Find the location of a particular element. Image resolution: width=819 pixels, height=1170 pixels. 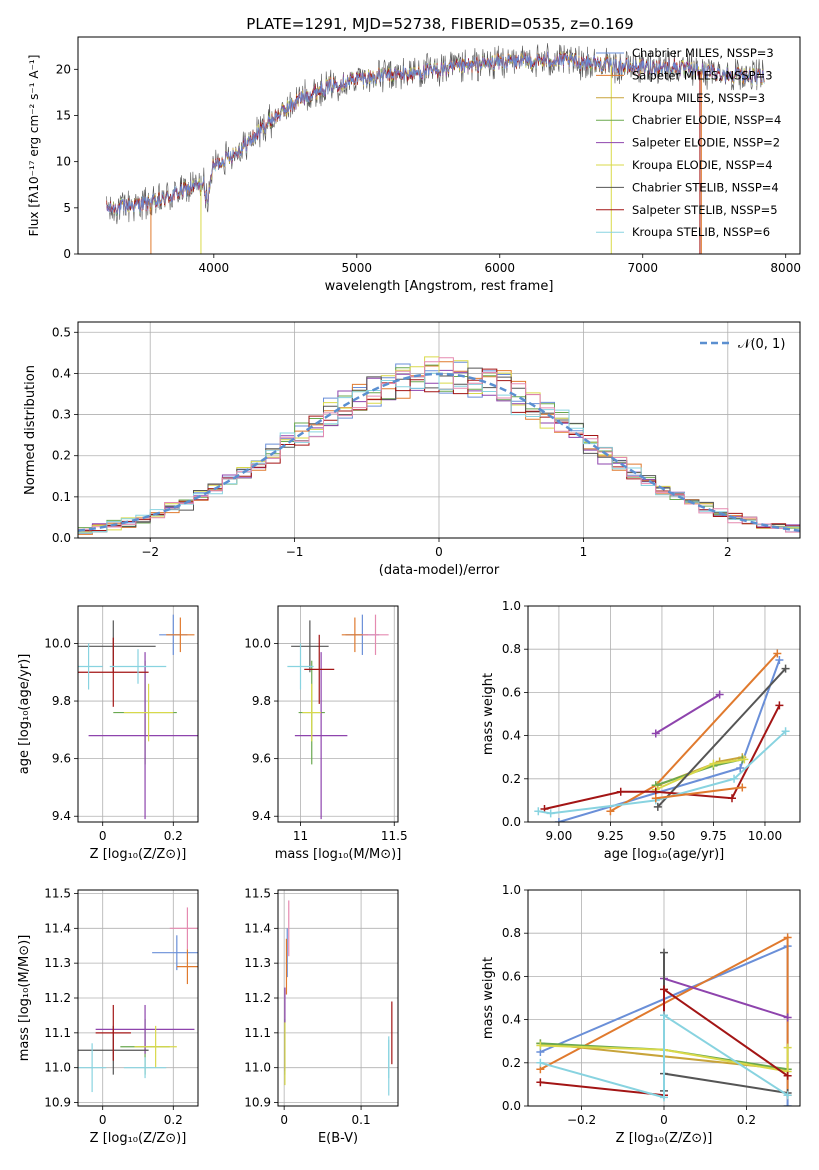

y-tick-label: 11.4 is located at coordinates (57, 928).